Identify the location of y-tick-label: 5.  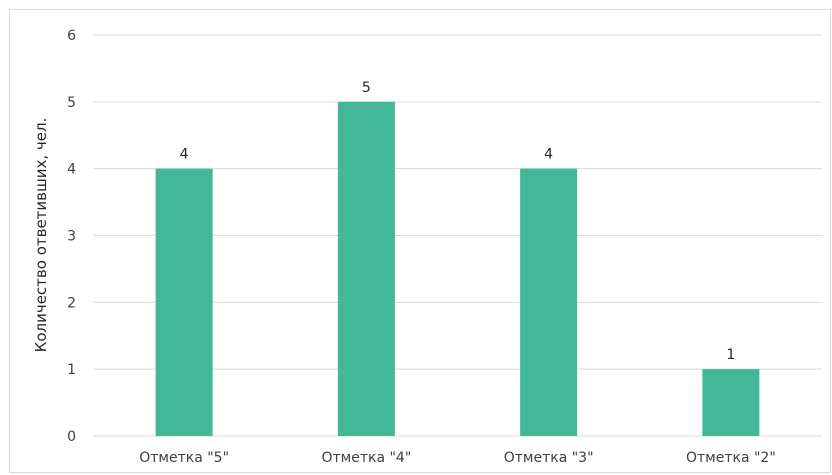
(71, 103).